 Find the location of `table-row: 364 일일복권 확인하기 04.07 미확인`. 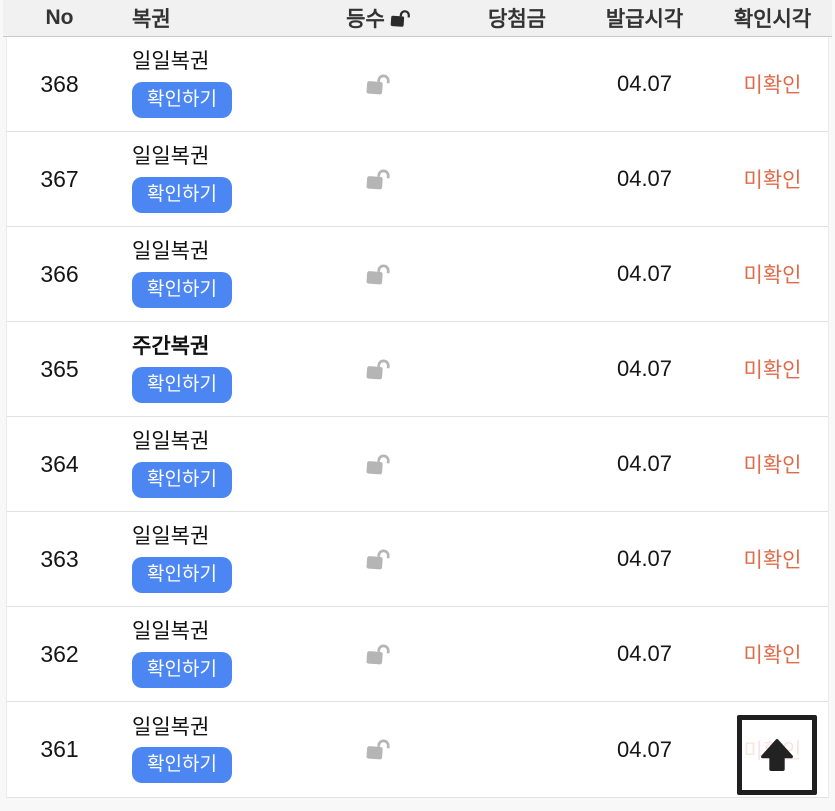

table-row: 364 일일복권 확인하기 04.07 미확인 is located at coordinates (417, 464).